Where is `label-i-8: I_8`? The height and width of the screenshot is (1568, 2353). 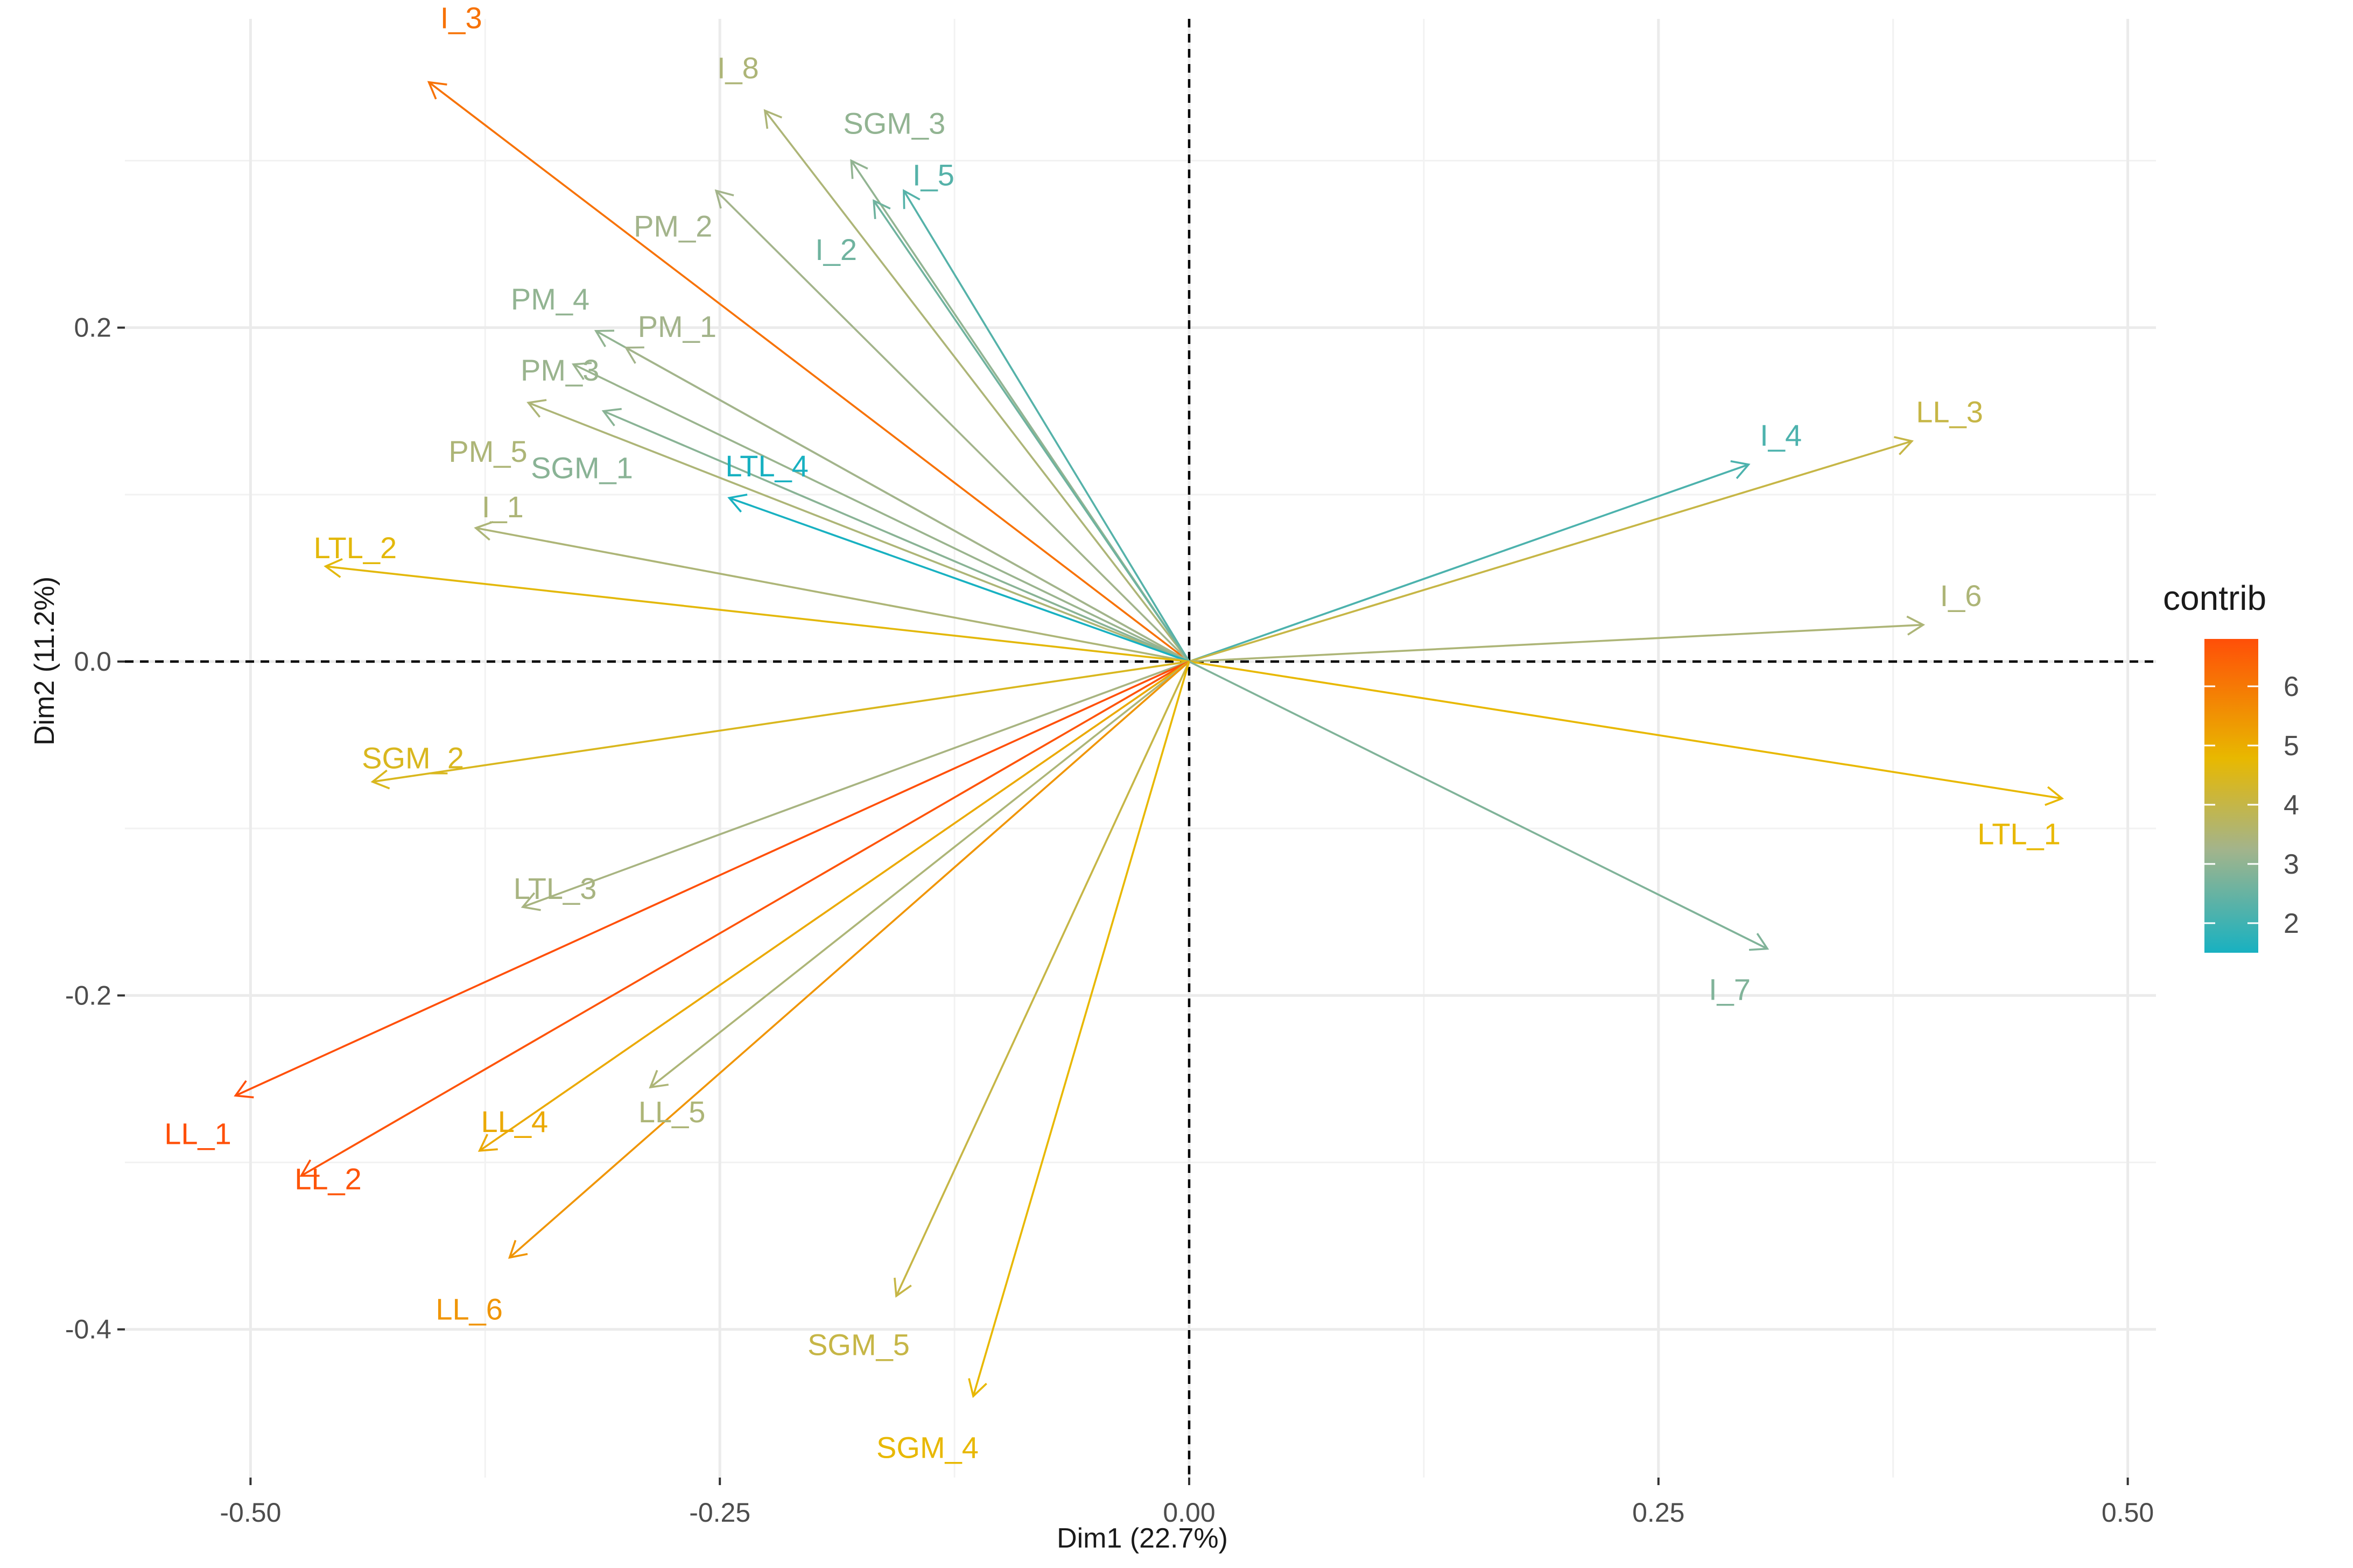
label-i-8: I_8 is located at coordinates (738, 68).